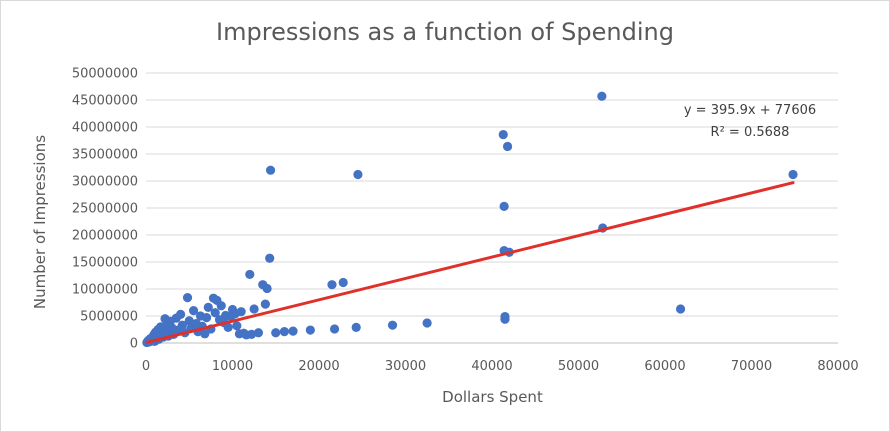  Describe the element at coordinates (105, 263) in the screenshot. I see `y-tick-label: 15000000` at that location.